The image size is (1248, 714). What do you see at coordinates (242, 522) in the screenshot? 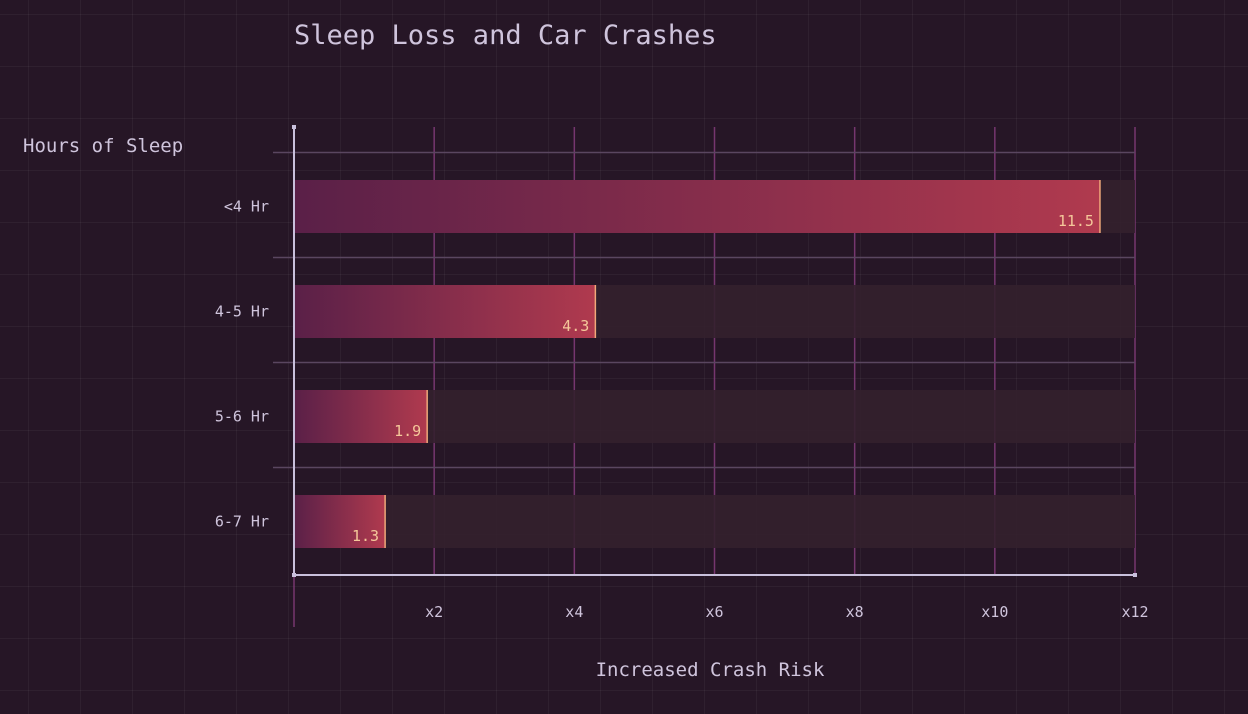
I see `y-tick-label: 6-7 Hr` at bounding box center [242, 522].